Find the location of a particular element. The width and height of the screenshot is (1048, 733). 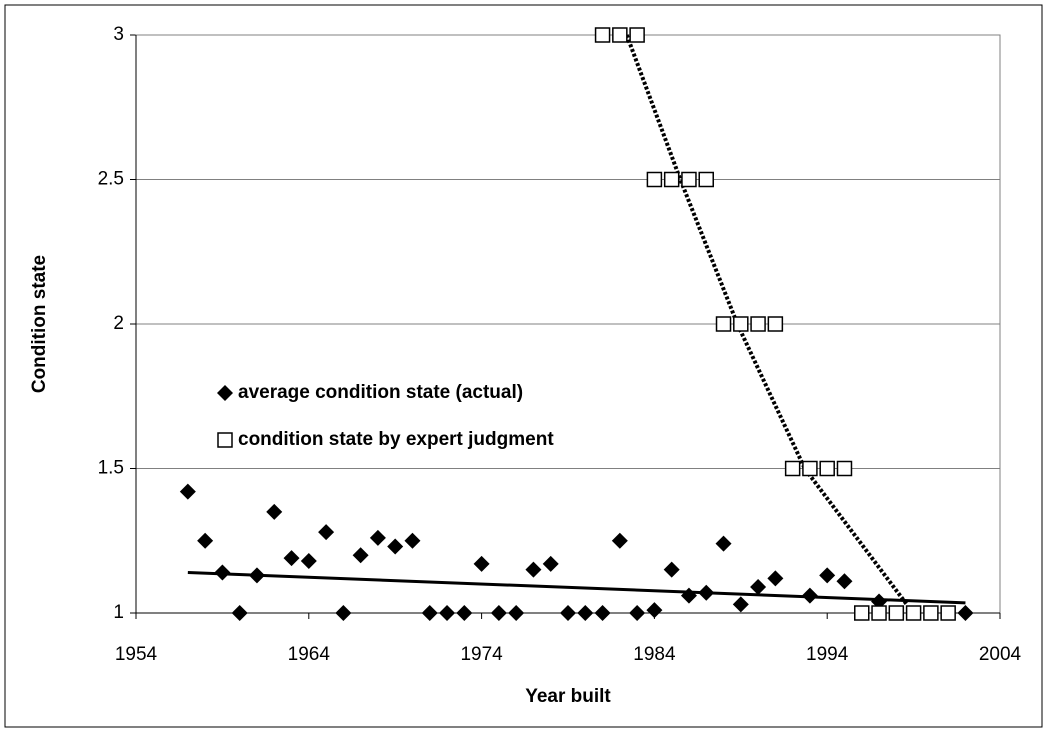

x-tick-label: 1954 is located at coordinates (136, 654).